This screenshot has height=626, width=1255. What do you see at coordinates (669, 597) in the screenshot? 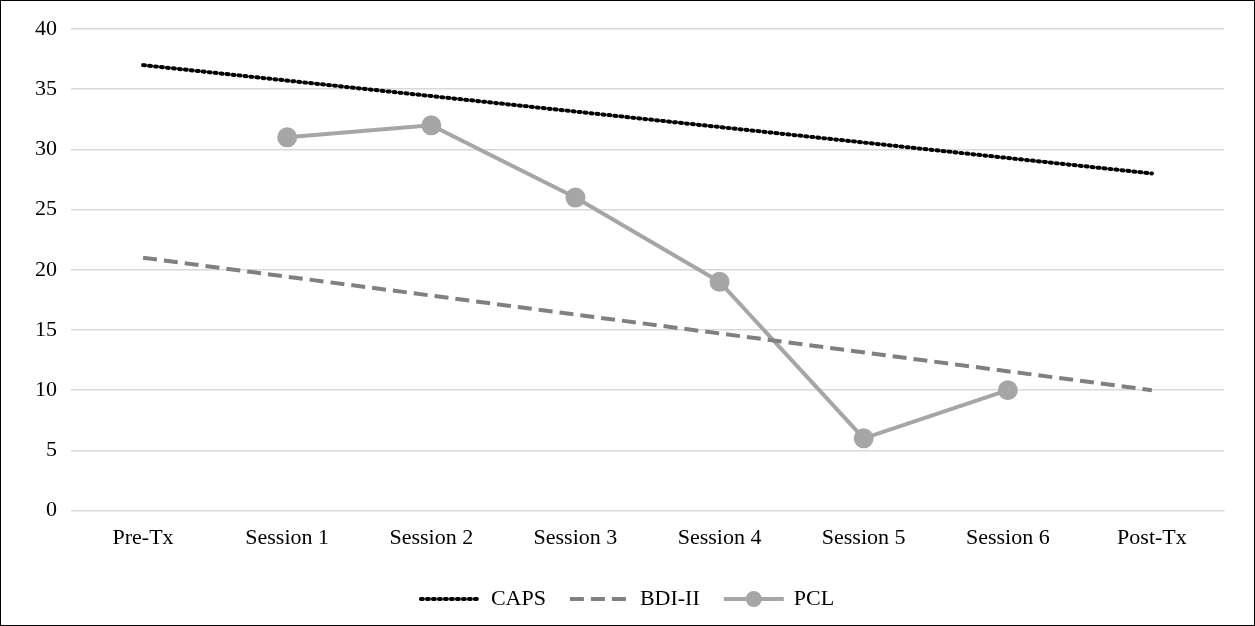
I see `legend-label: BDI-II` at bounding box center [669, 597].